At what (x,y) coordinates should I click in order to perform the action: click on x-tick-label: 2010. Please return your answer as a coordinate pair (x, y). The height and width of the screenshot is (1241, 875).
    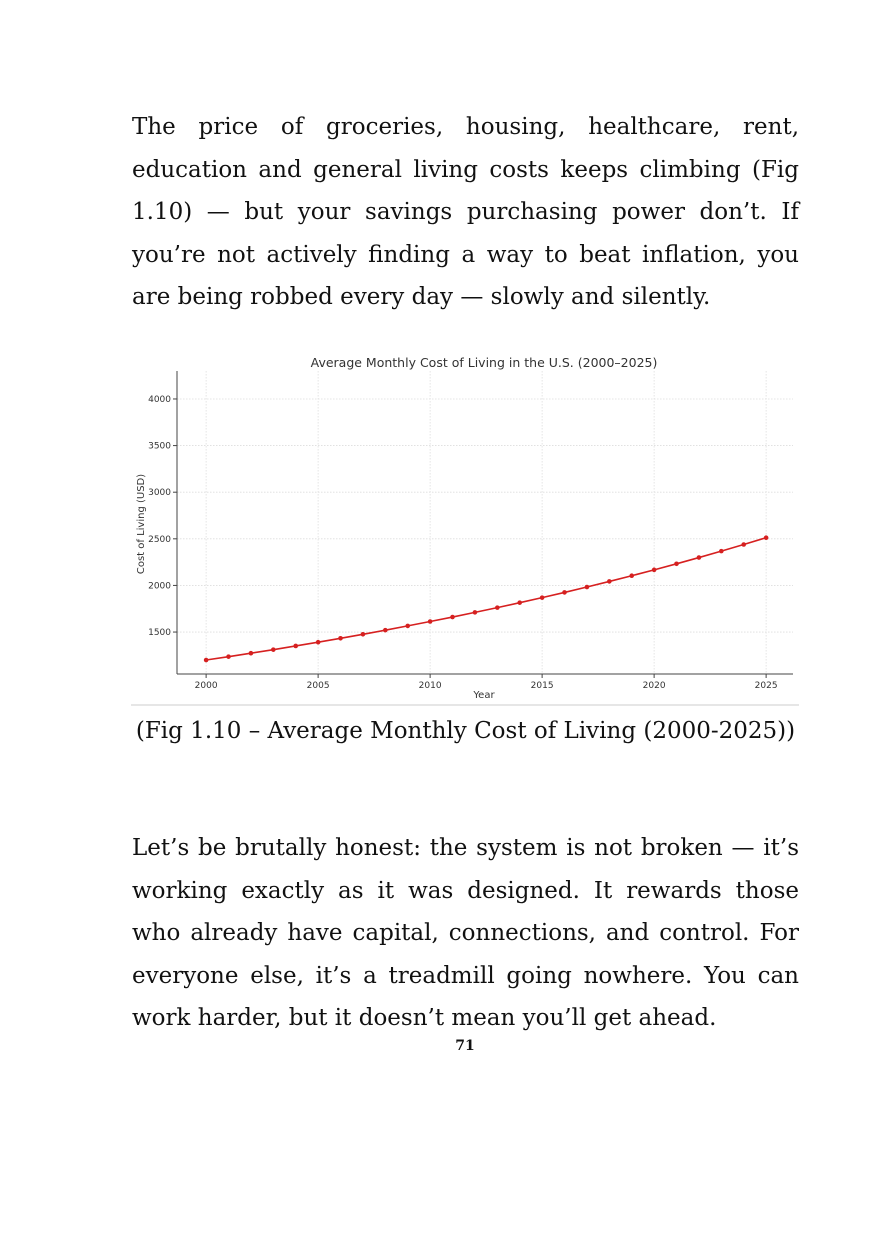
    Looking at the image, I should click on (430, 686).